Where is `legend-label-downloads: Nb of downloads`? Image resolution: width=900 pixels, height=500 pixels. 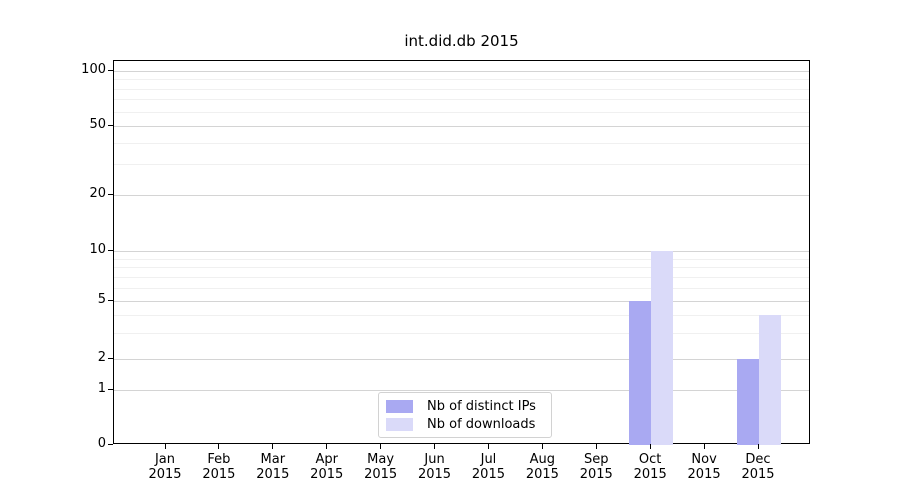
legend-label-downloads: Nb of downloads is located at coordinates (481, 424).